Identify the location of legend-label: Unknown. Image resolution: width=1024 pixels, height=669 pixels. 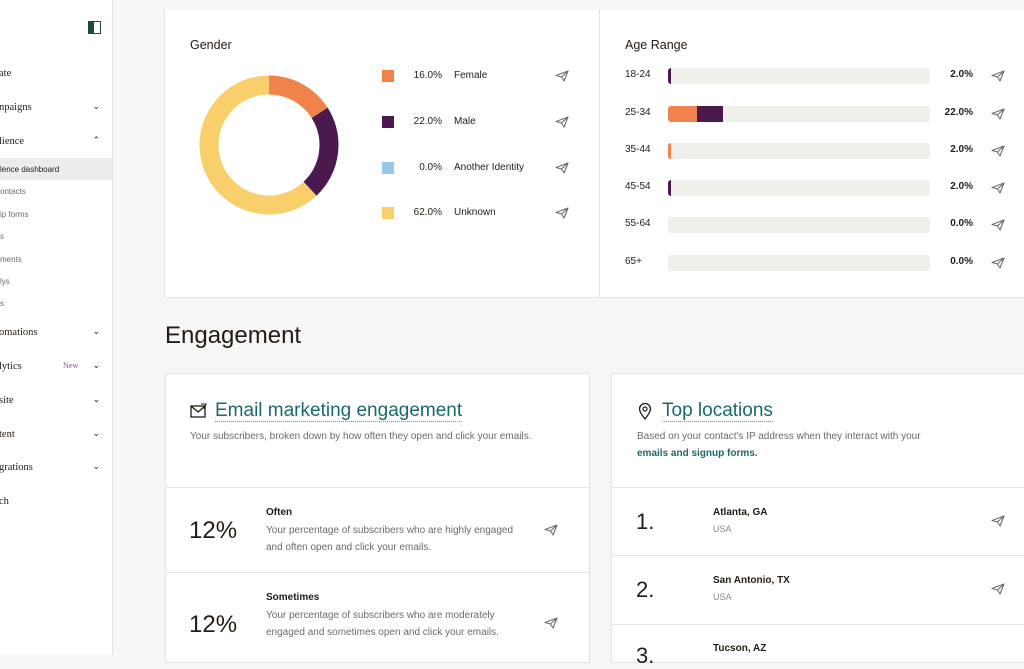
(475, 212).